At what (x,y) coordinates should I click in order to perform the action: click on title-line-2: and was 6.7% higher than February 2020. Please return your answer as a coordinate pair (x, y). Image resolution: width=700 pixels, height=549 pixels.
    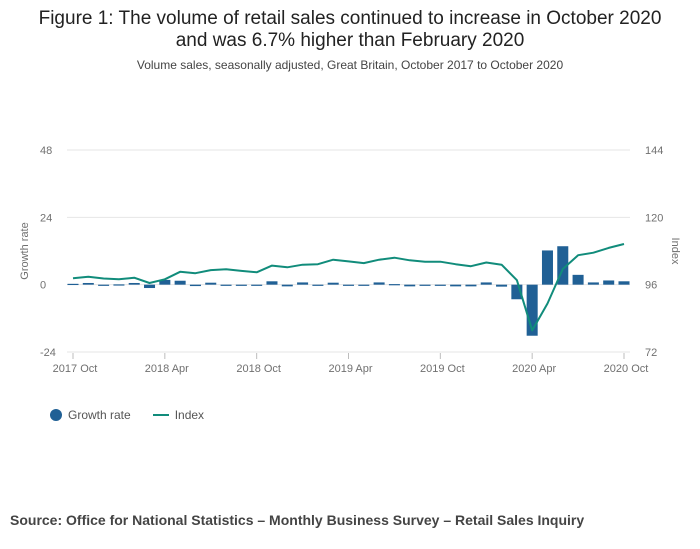
    Looking at the image, I should click on (350, 40).